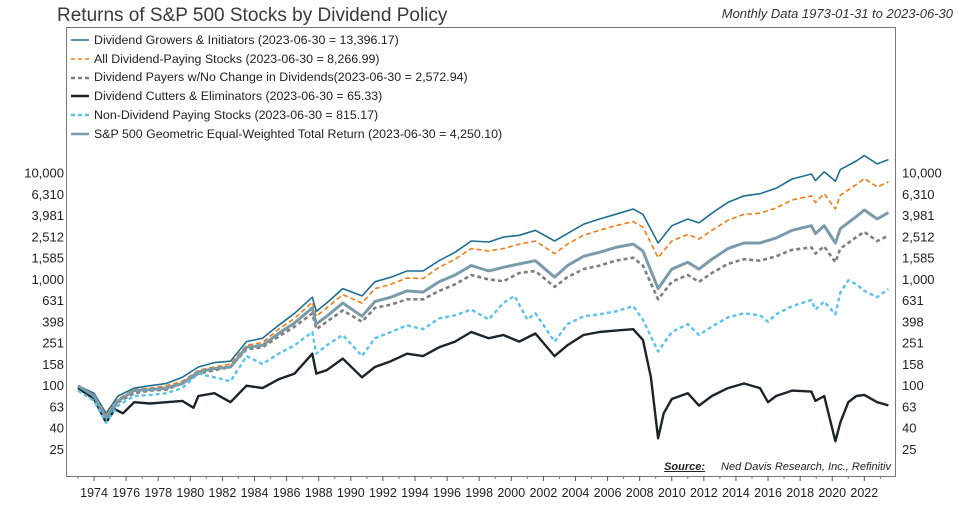 This screenshot has height=506, width=963. Describe the element at coordinates (255, 493) in the screenshot. I see `x-tick-label: 1984` at that location.